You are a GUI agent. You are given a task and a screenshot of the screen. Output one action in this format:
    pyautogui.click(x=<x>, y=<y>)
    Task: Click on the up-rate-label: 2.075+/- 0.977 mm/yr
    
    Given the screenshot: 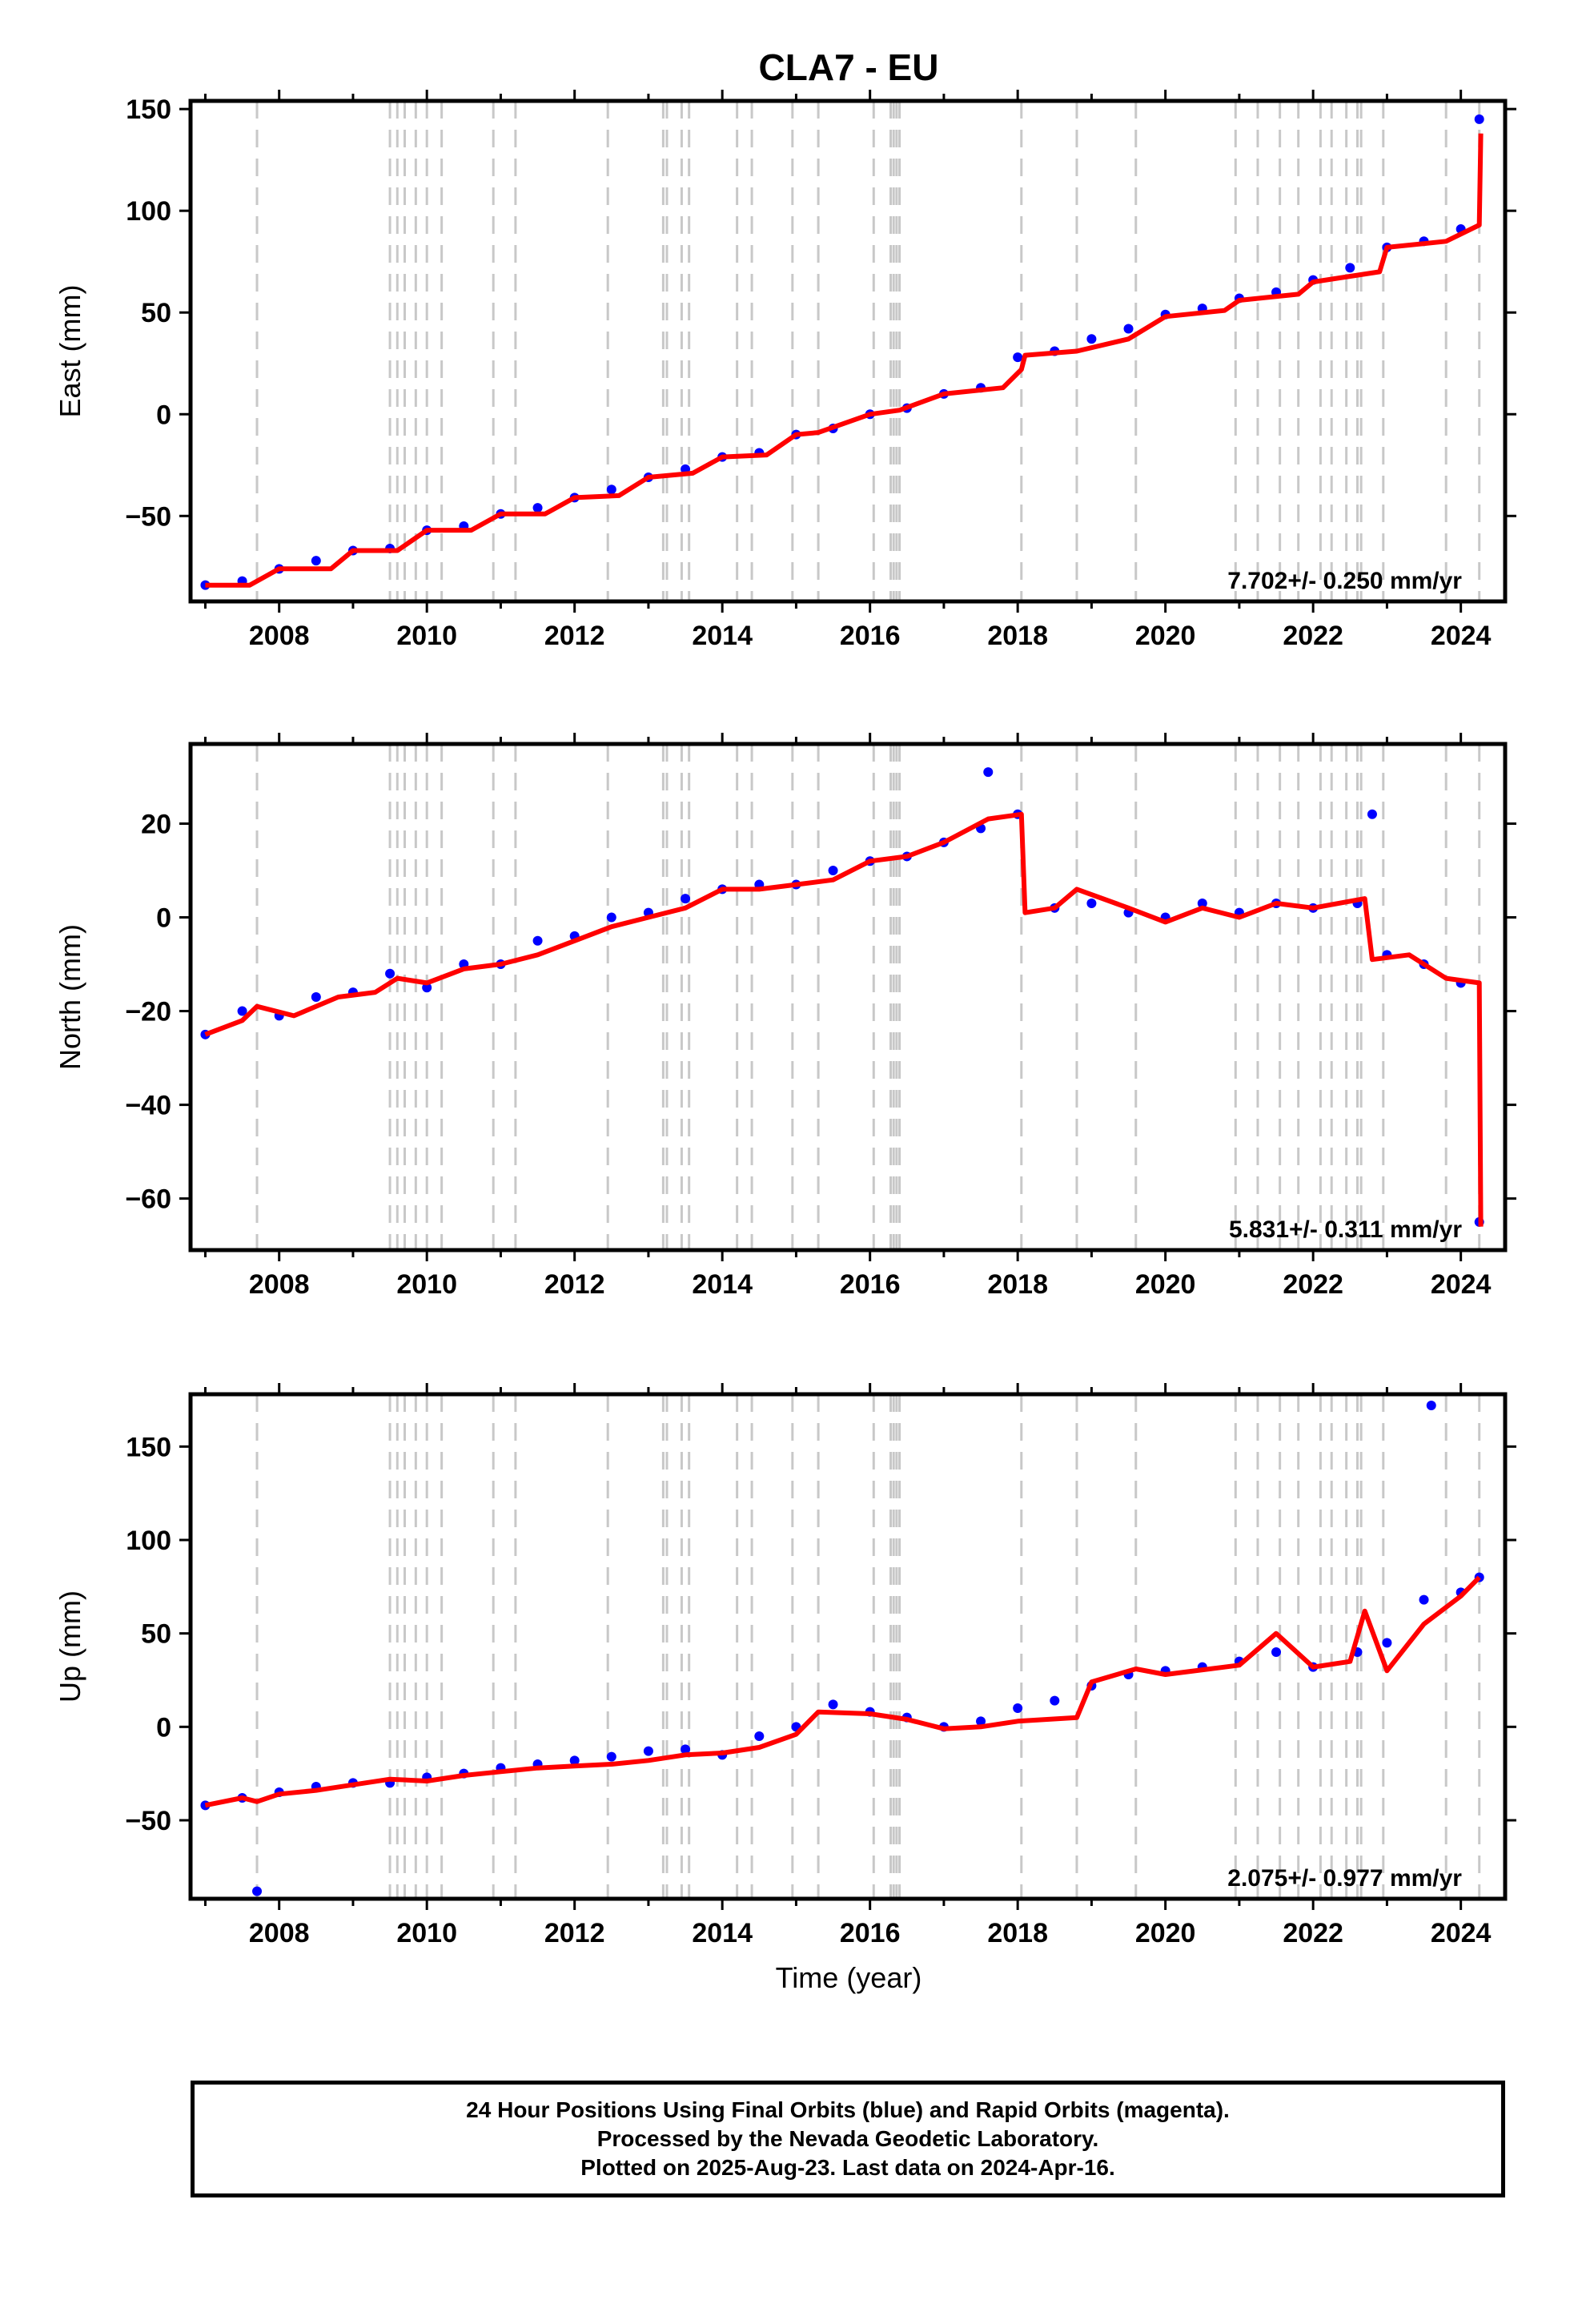 What is the action you would take?
    pyautogui.click(x=1344, y=1878)
    